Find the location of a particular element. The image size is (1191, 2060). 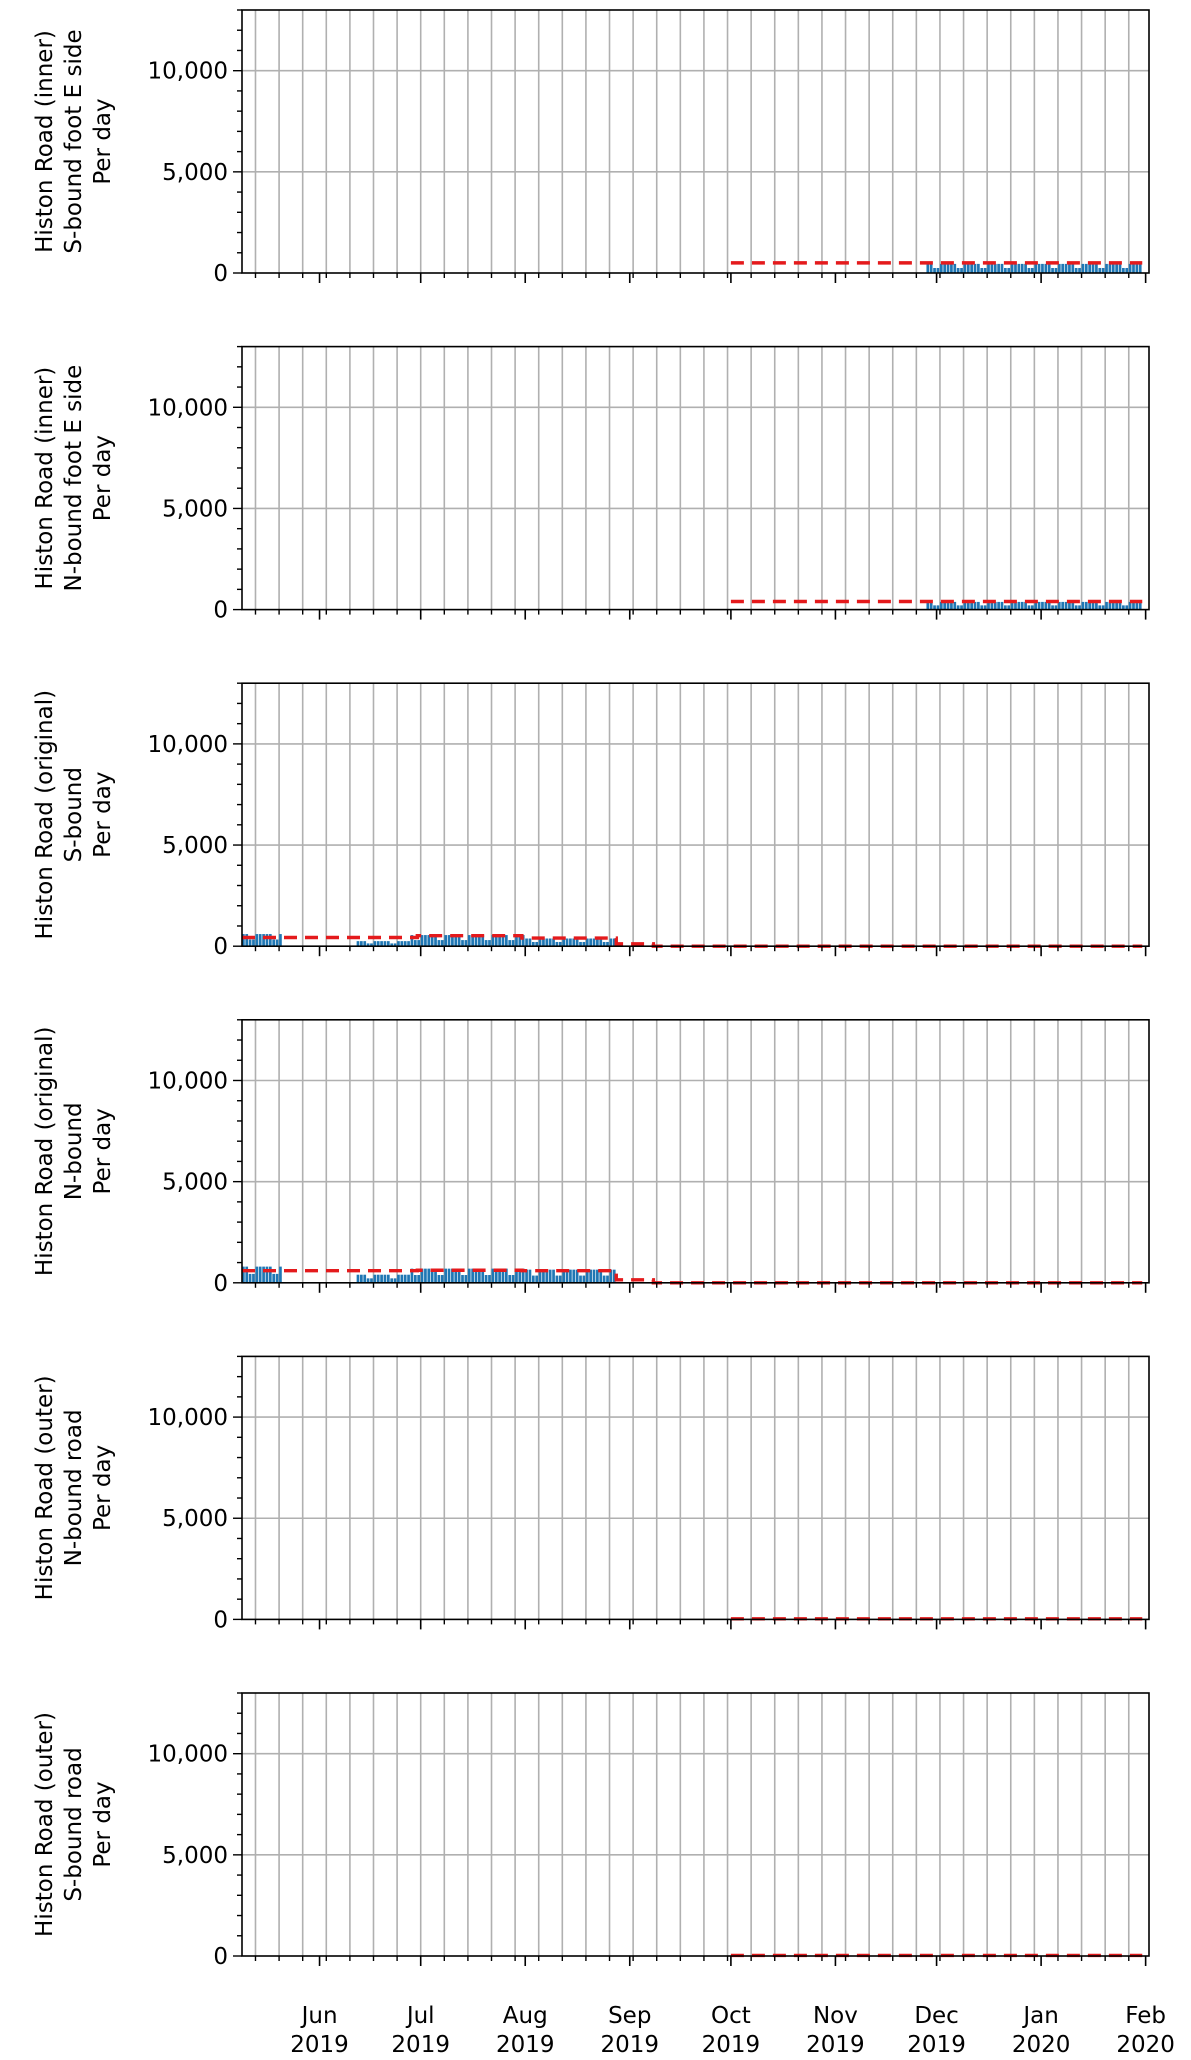

y-axis-label: Histon Road (original) S-bound Per day is located at coordinates (74, 815).